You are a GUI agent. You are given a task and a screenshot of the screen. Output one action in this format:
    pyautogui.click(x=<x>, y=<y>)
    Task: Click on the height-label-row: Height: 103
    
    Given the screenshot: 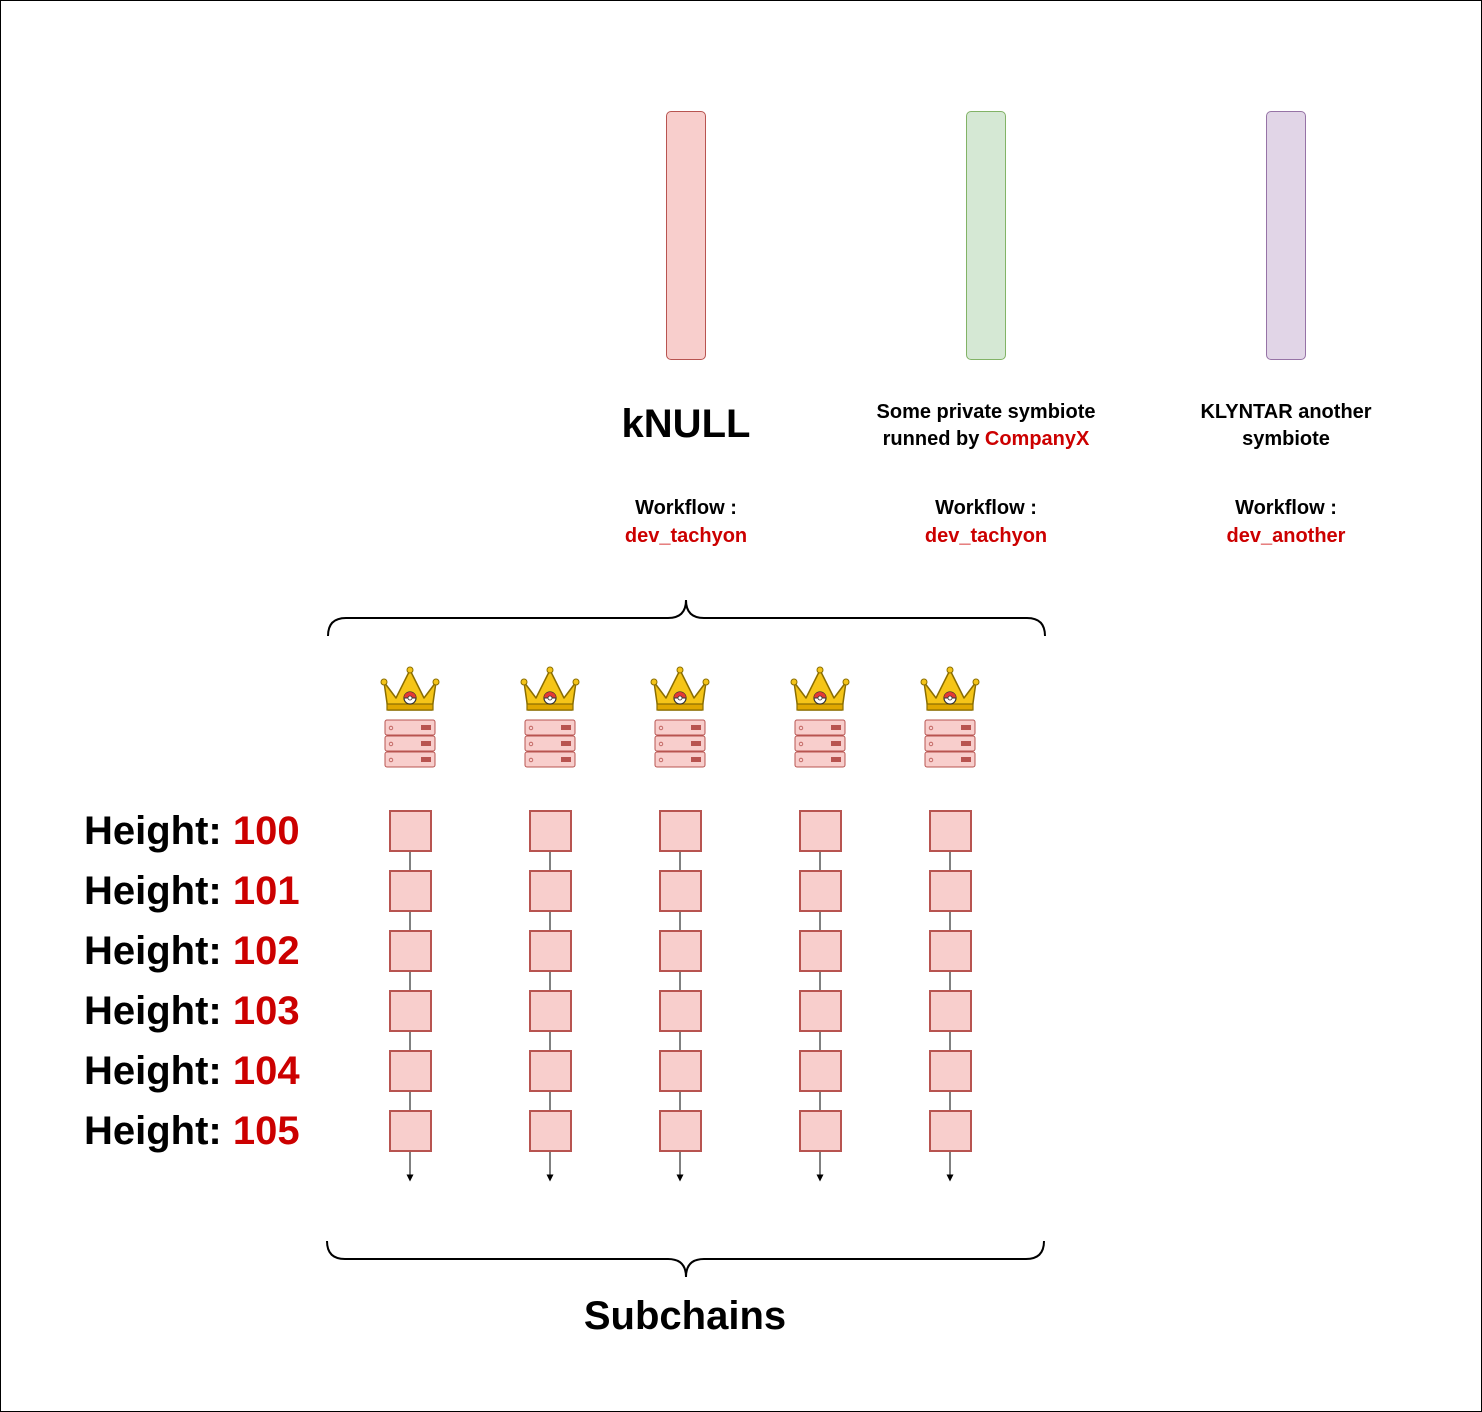 What is the action you would take?
    pyautogui.click(x=192, y=1011)
    